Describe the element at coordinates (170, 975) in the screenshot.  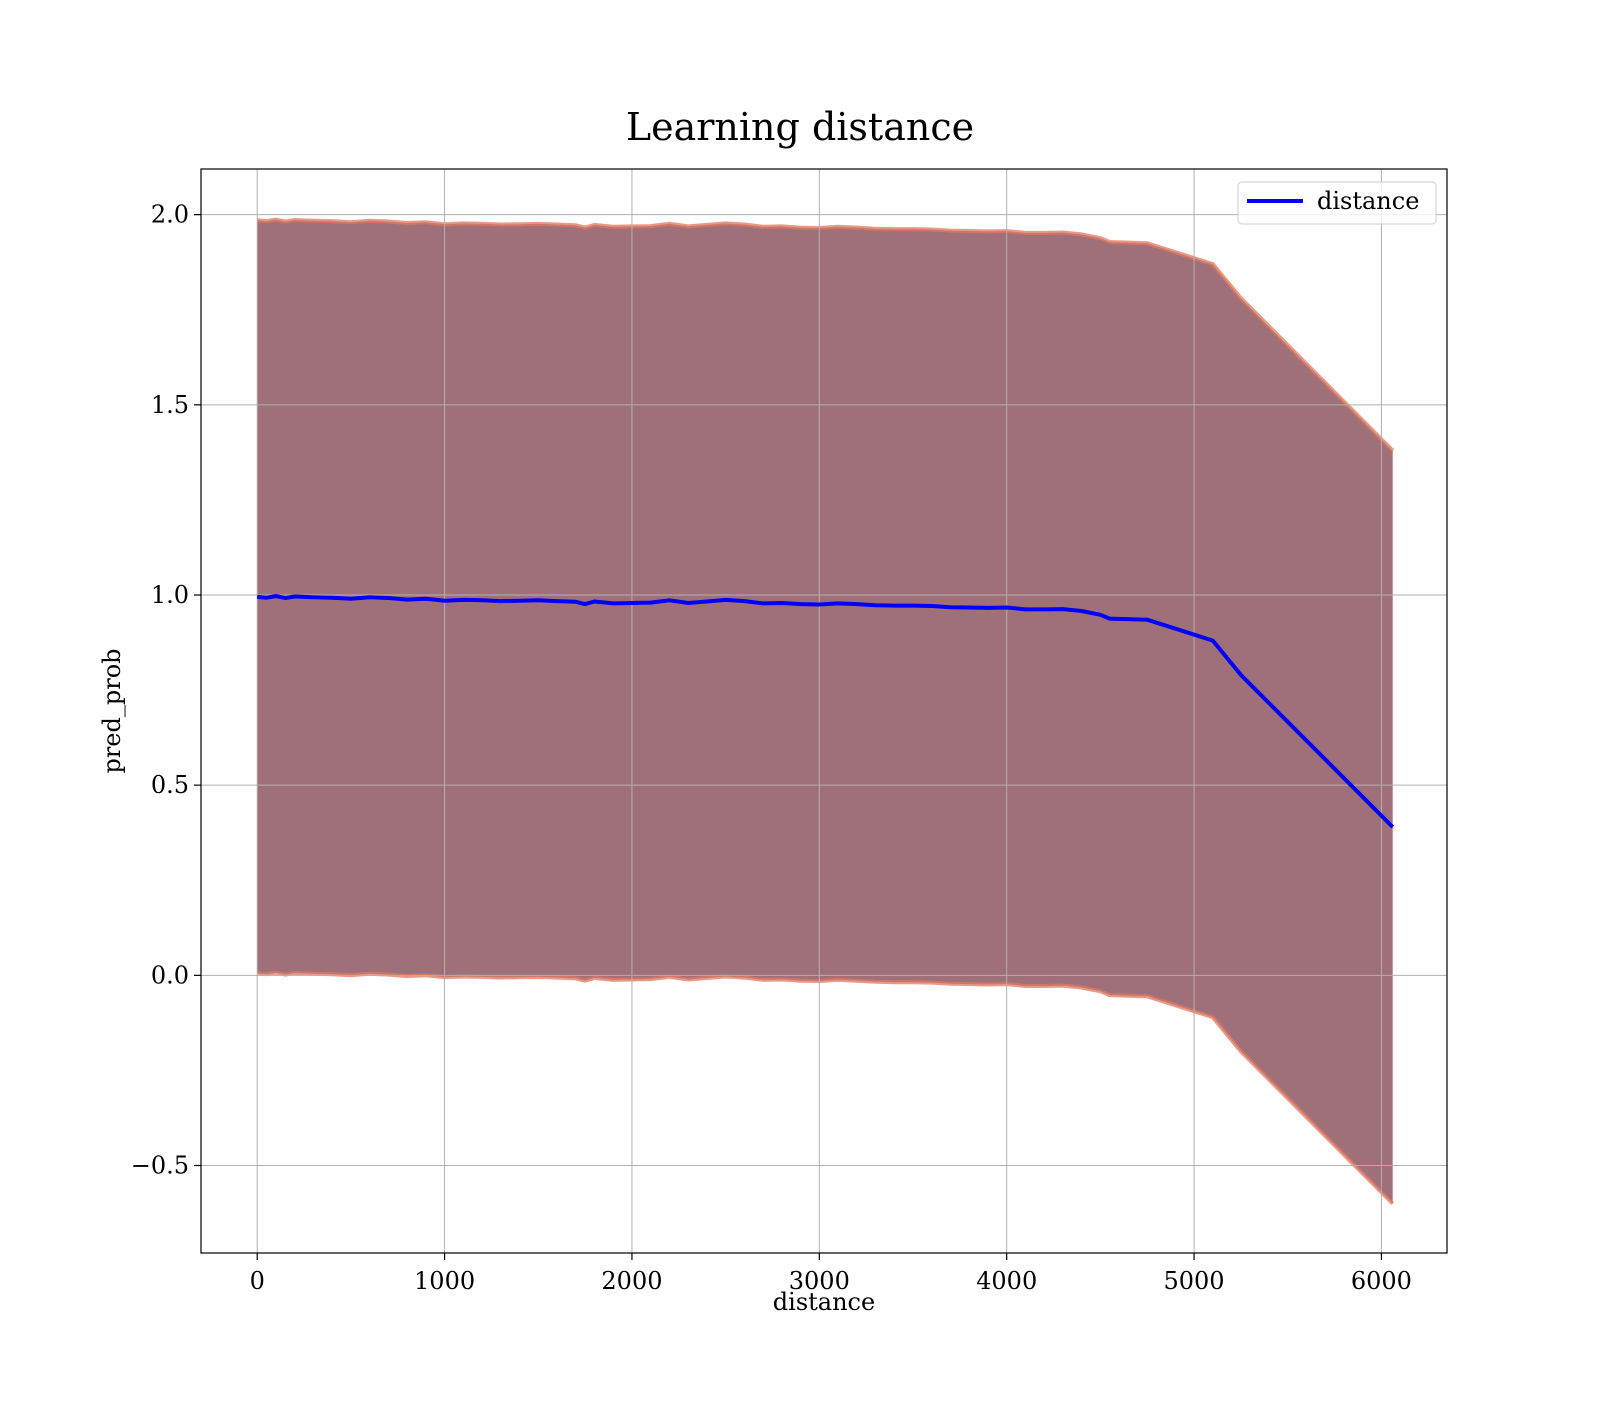
I see `y-tick-label: 0.0` at that location.